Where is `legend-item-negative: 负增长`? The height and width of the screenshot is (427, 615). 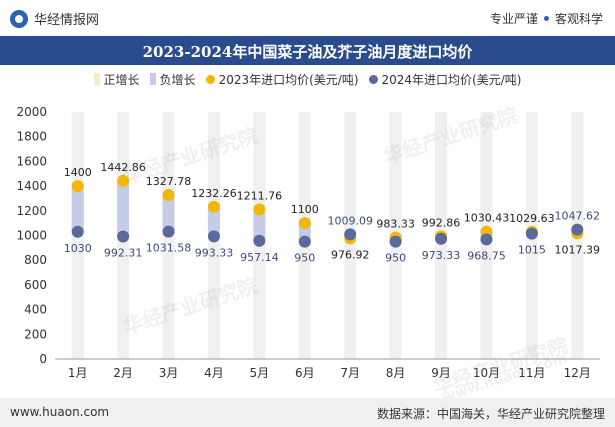
legend-item-negative: 负增长 is located at coordinates (172, 79).